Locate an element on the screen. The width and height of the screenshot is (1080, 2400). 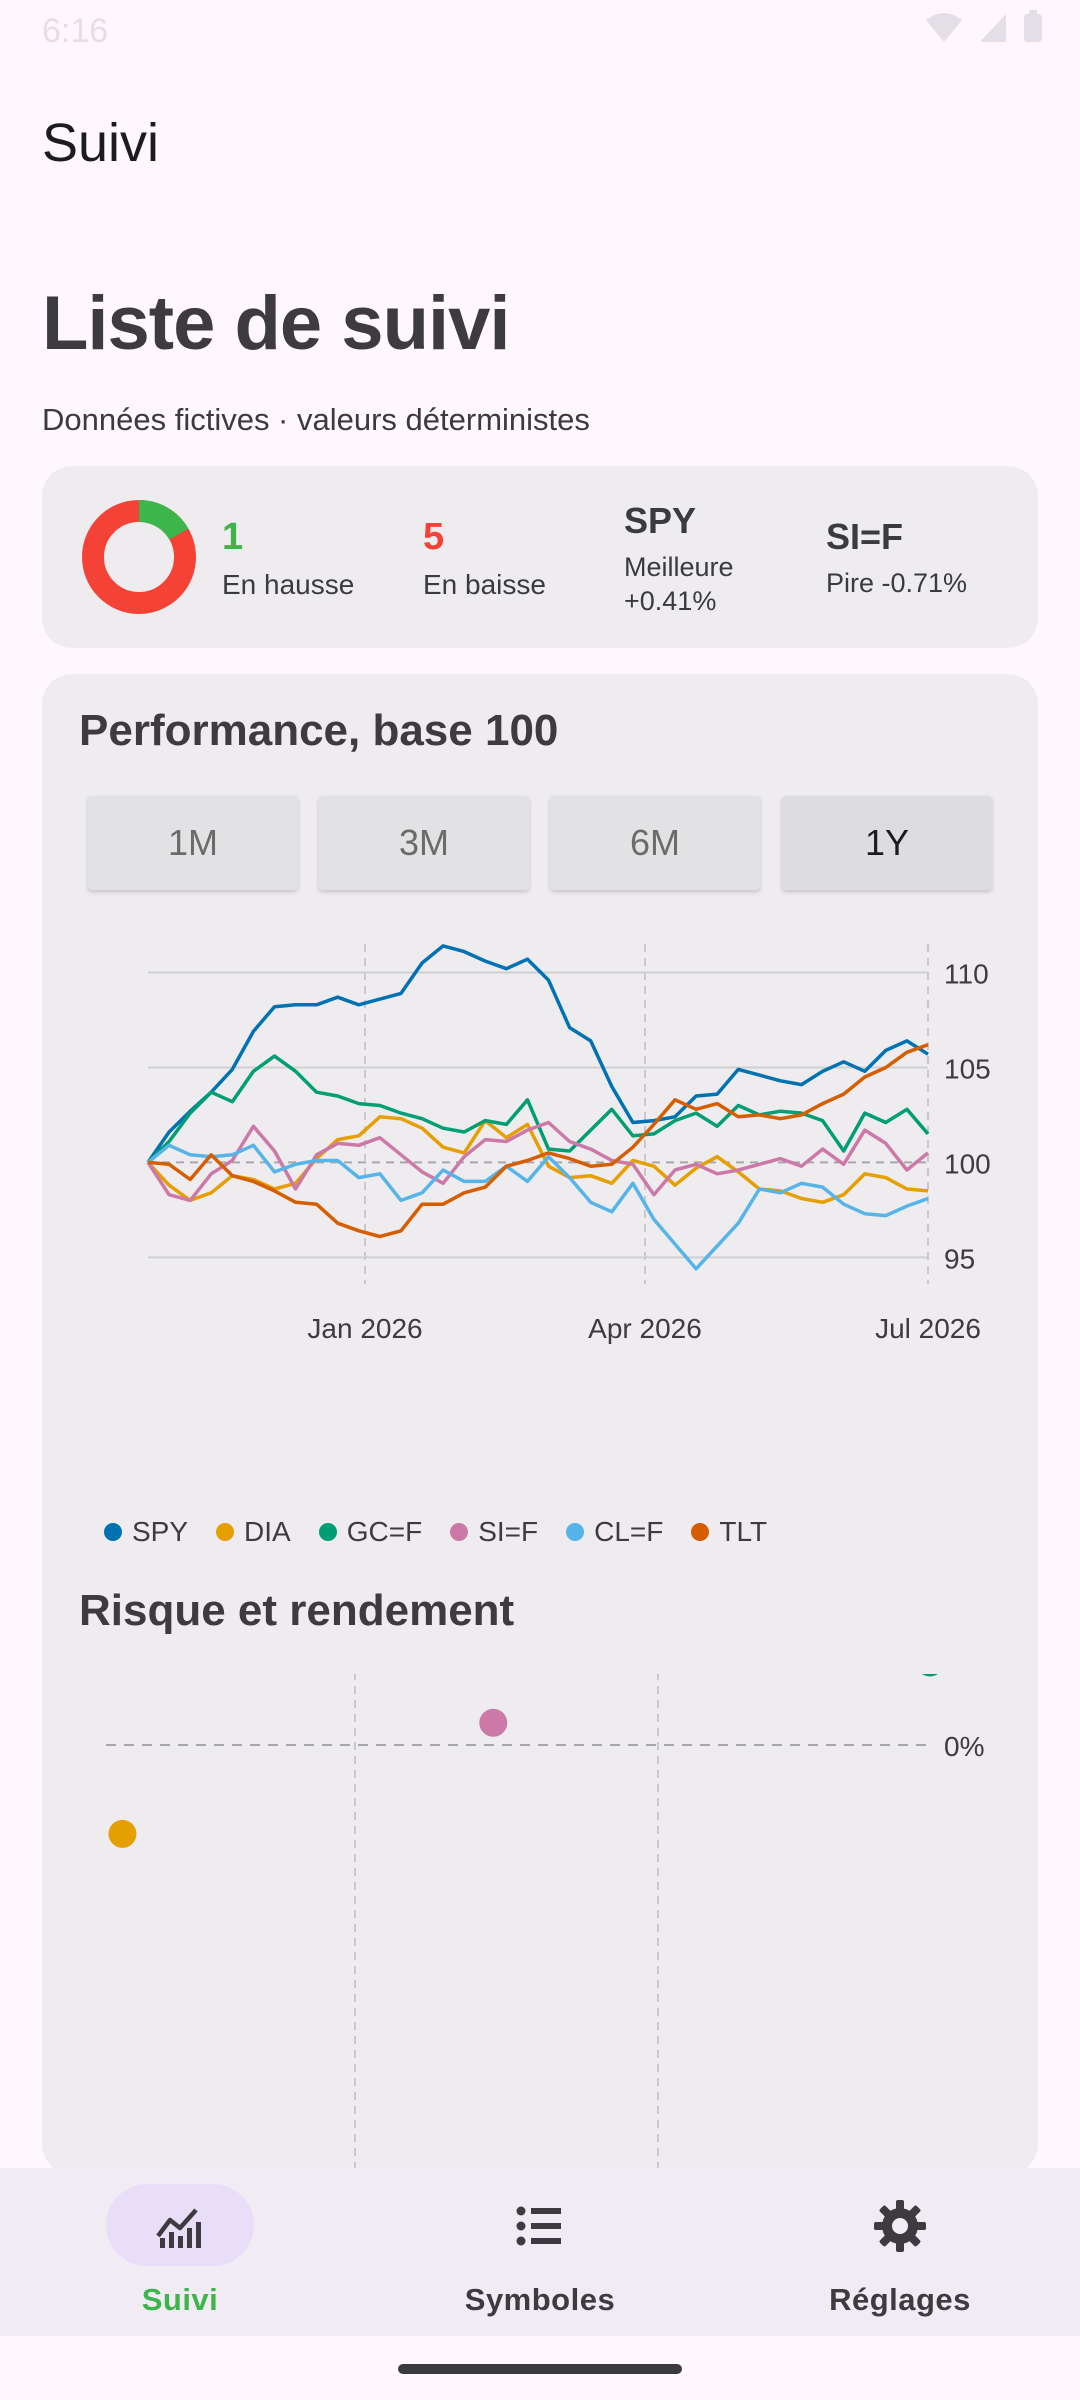
legend-label: SPY is located at coordinates (160, 1531).